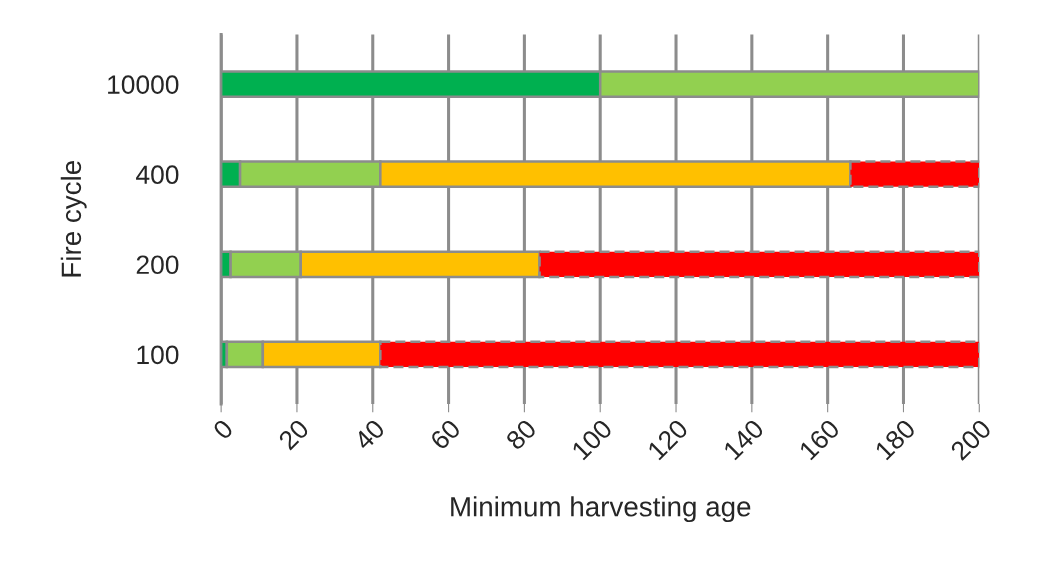  Describe the element at coordinates (445, 434) in the screenshot. I see `x-tick-label: 60` at that location.